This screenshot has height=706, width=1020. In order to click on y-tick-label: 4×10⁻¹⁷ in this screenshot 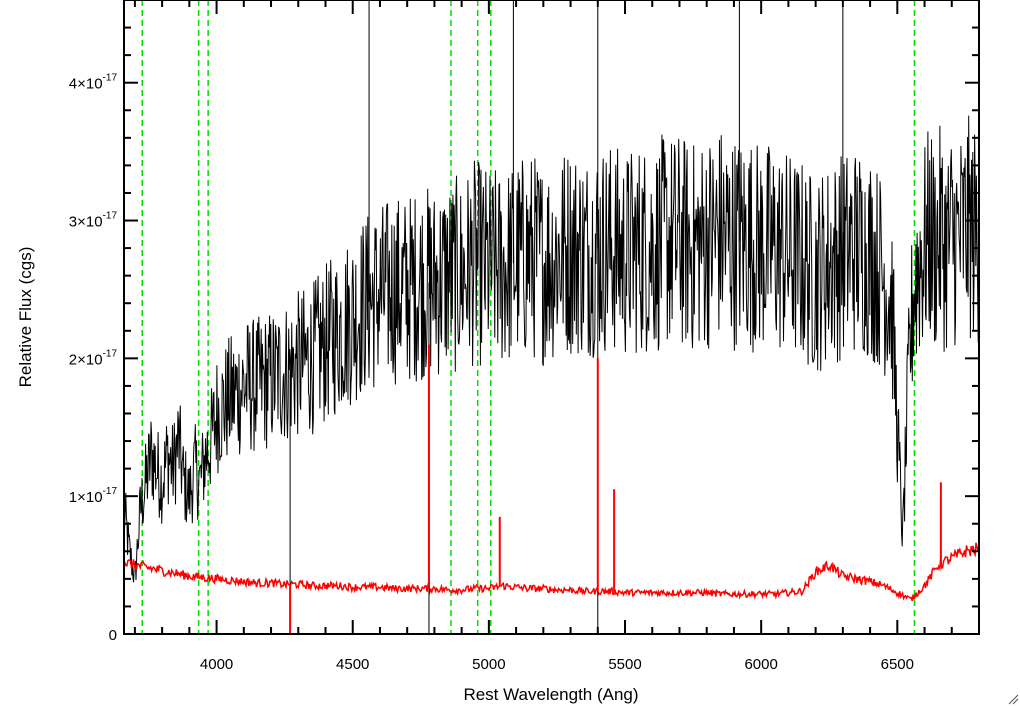, I will do `click(93, 83)`.